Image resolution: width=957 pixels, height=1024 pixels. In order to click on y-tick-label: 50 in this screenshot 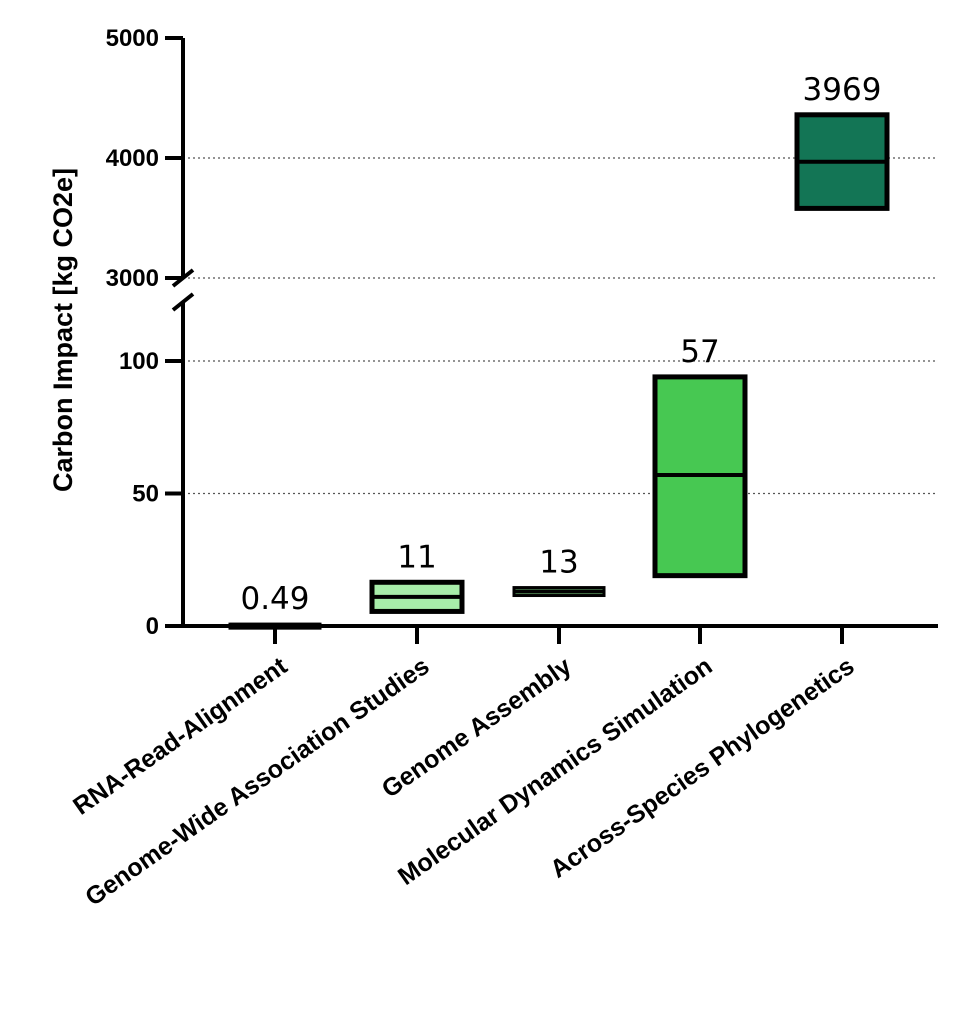, I will do `click(145, 494)`.